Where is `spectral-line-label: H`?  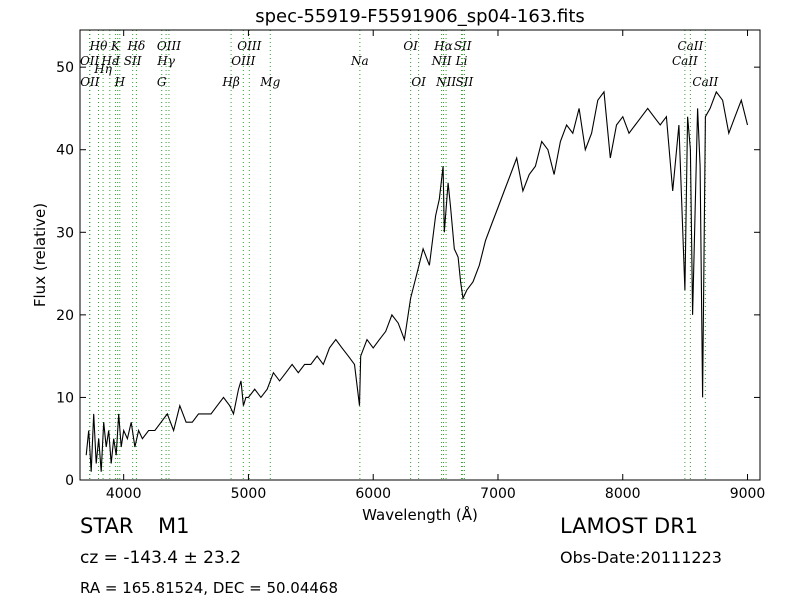 spectral-line-label: H is located at coordinates (120, 82).